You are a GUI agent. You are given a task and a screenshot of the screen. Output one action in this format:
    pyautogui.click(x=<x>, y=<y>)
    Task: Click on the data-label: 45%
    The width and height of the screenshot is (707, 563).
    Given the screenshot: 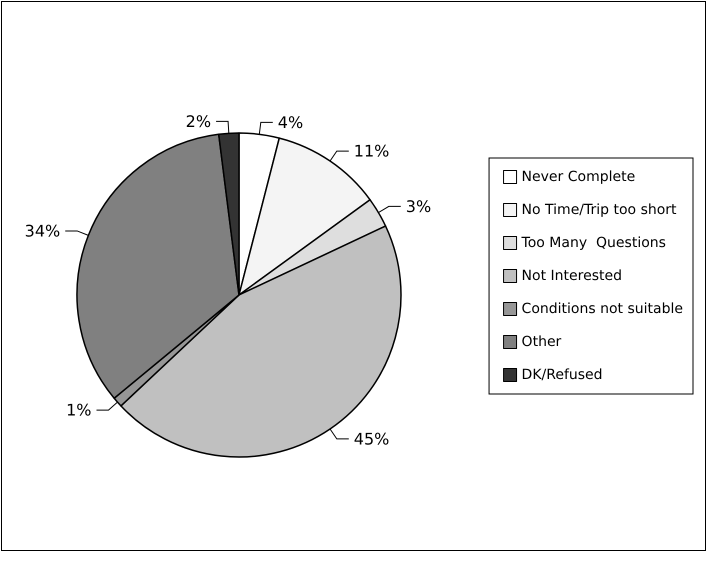 What is the action you would take?
    pyautogui.click(x=372, y=438)
    